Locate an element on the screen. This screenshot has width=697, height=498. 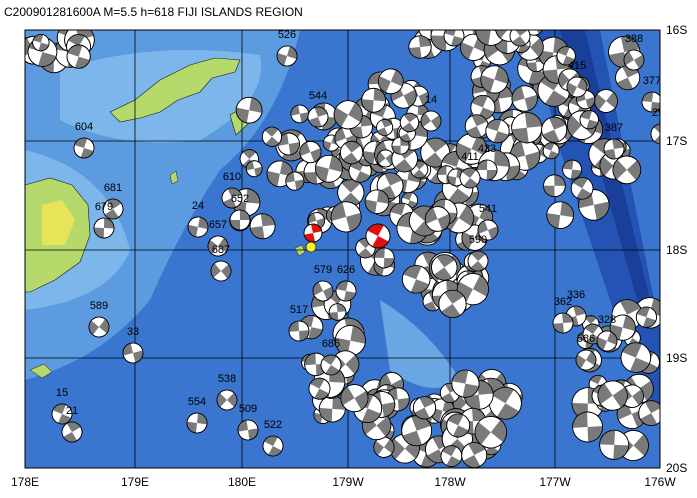
depth-label: 387 is located at coordinates (614, 128).